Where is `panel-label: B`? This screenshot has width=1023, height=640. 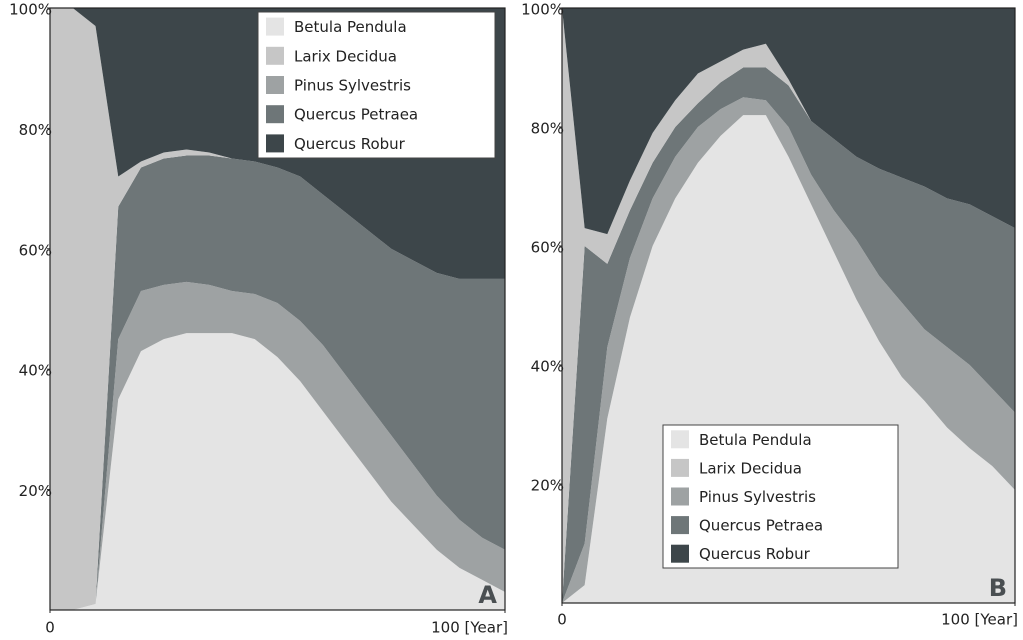 panel-label: B is located at coordinates (998, 588).